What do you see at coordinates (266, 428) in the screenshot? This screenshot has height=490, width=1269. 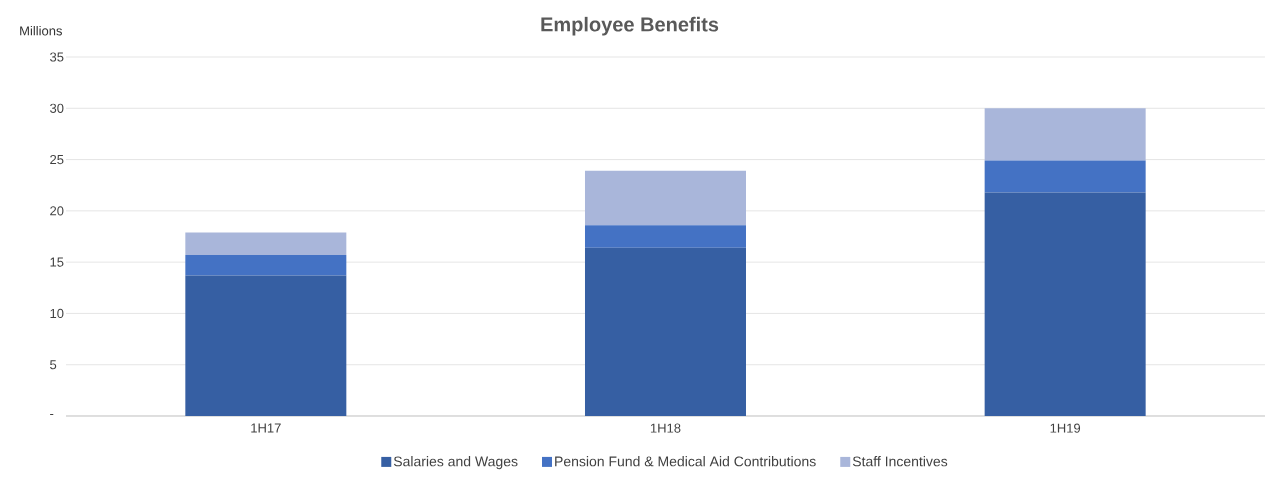 I see `x-tick-label: 1H17` at bounding box center [266, 428].